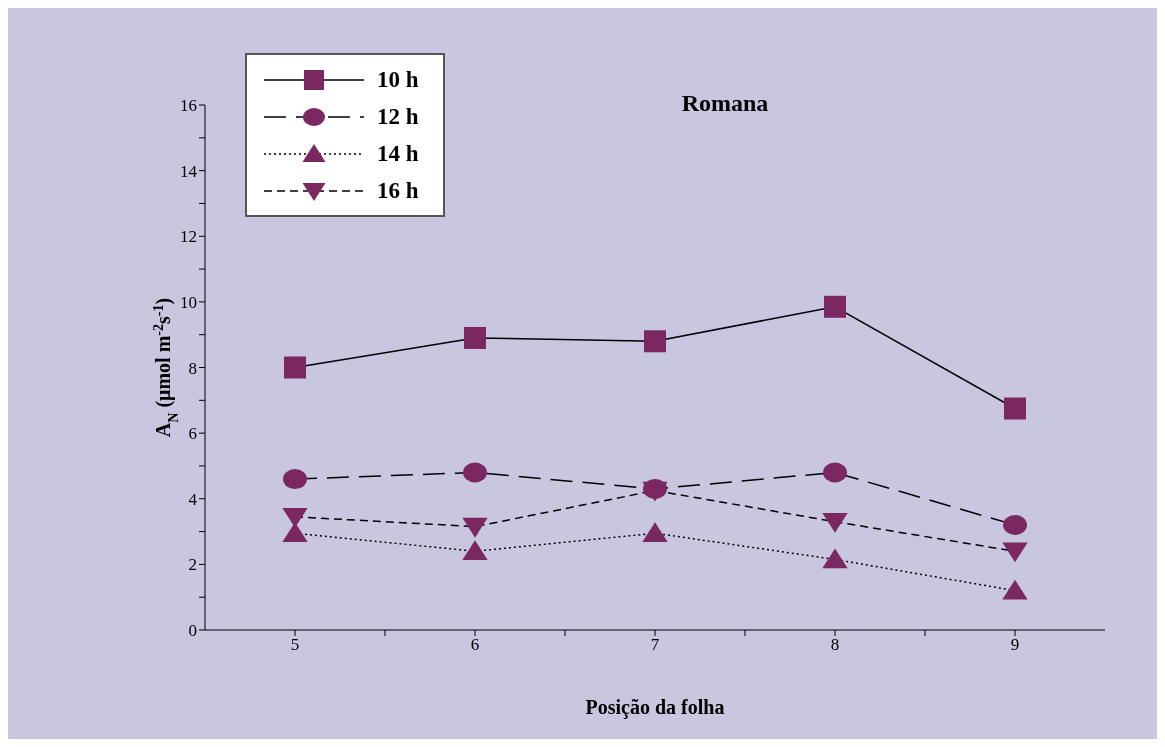  Describe the element at coordinates (188, 302) in the screenshot. I see `y-tick-label: 10` at that location.